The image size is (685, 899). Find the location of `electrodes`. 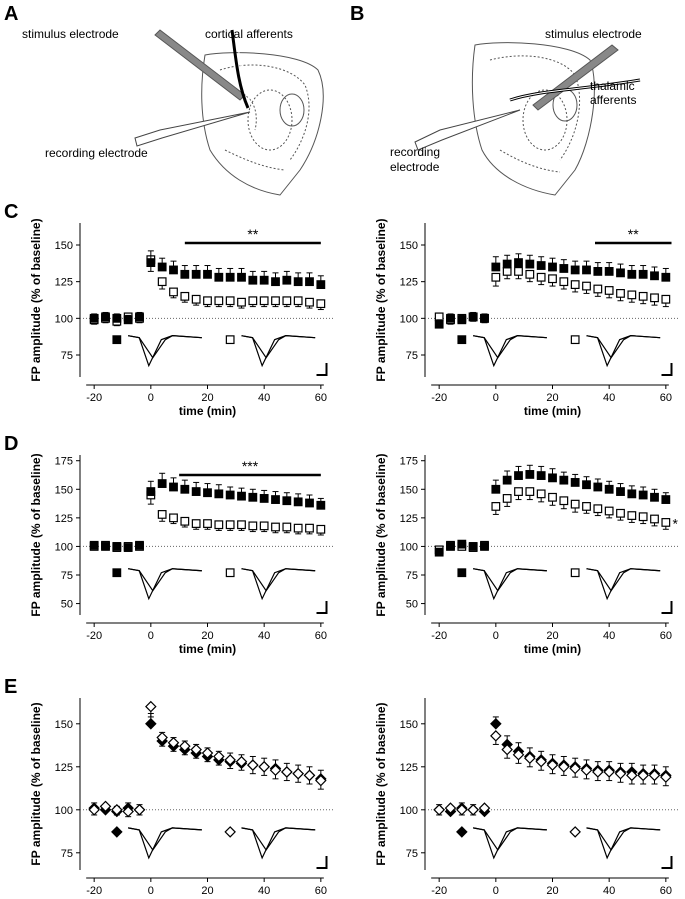

electrodes is located at coordinates (193, 88).